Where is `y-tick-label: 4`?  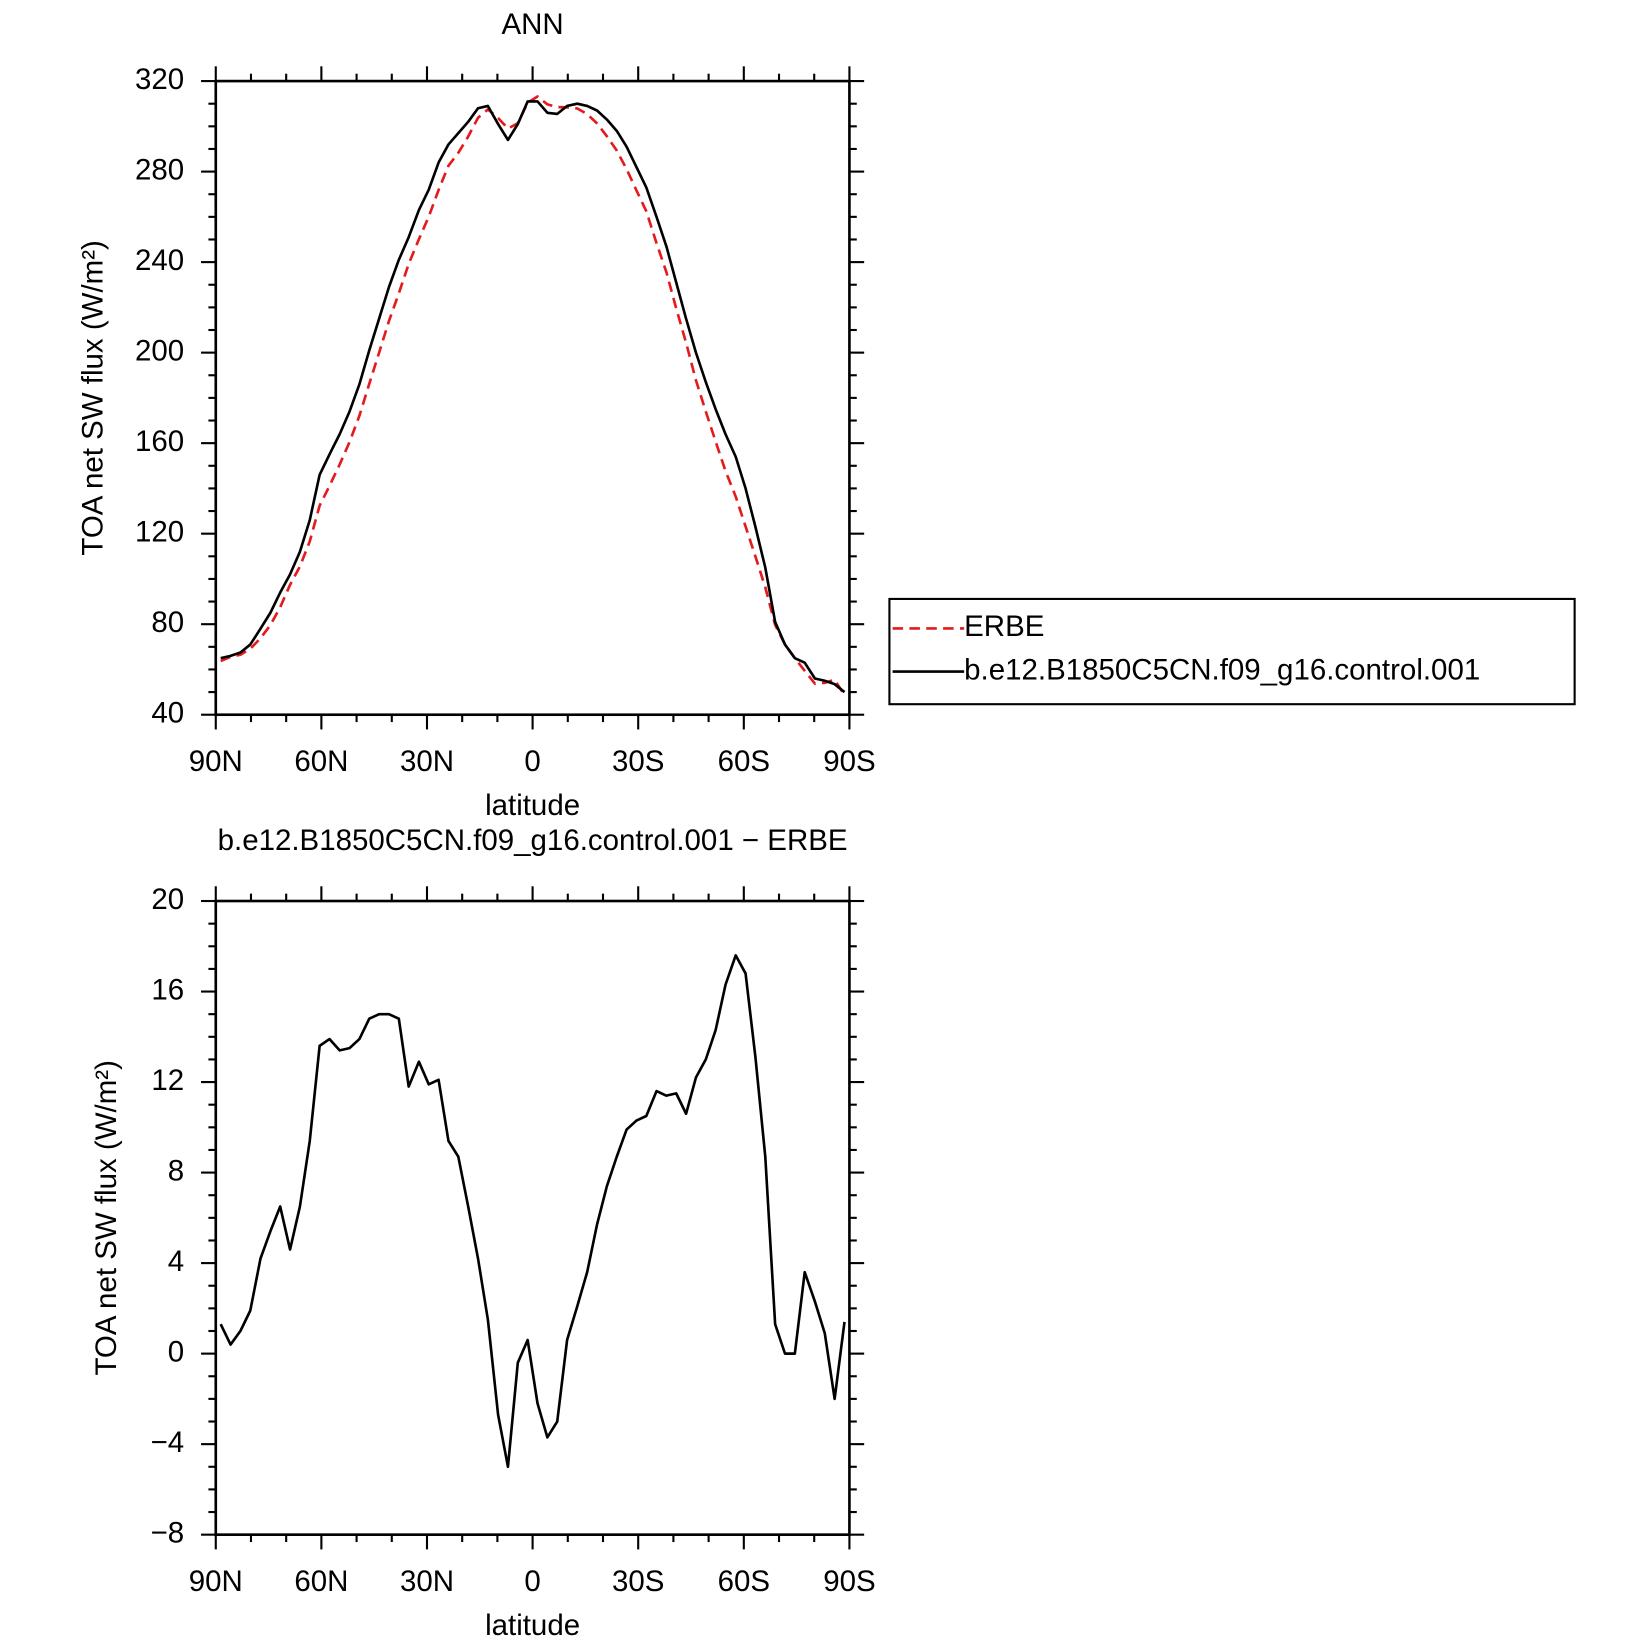 y-tick-label: 4 is located at coordinates (176, 1261).